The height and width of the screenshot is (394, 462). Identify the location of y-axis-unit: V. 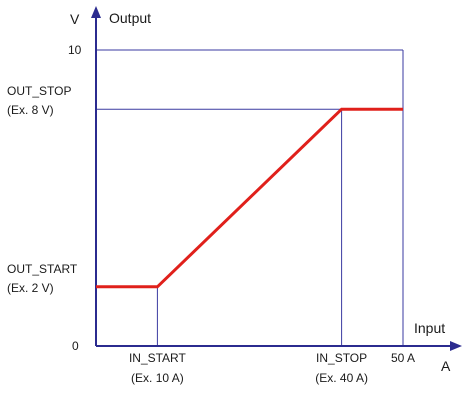
(75, 19).